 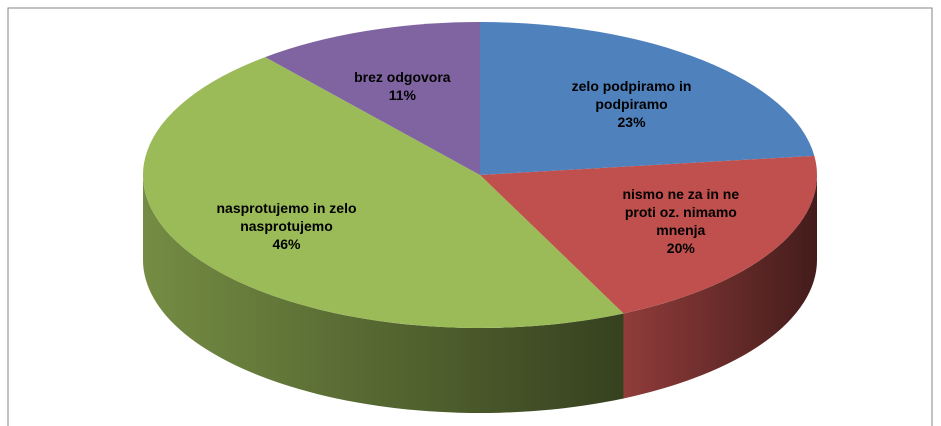 What do you see at coordinates (286, 216) in the screenshot?
I see `category-label: nasprotujemo in zelo nasprotujemo` at bounding box center [286, 216].